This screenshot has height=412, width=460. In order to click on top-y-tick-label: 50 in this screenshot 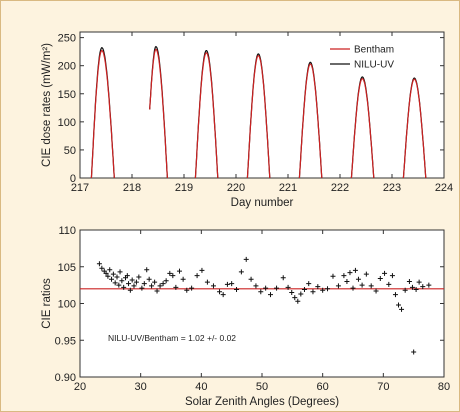, I will do `click(70, 151)`.